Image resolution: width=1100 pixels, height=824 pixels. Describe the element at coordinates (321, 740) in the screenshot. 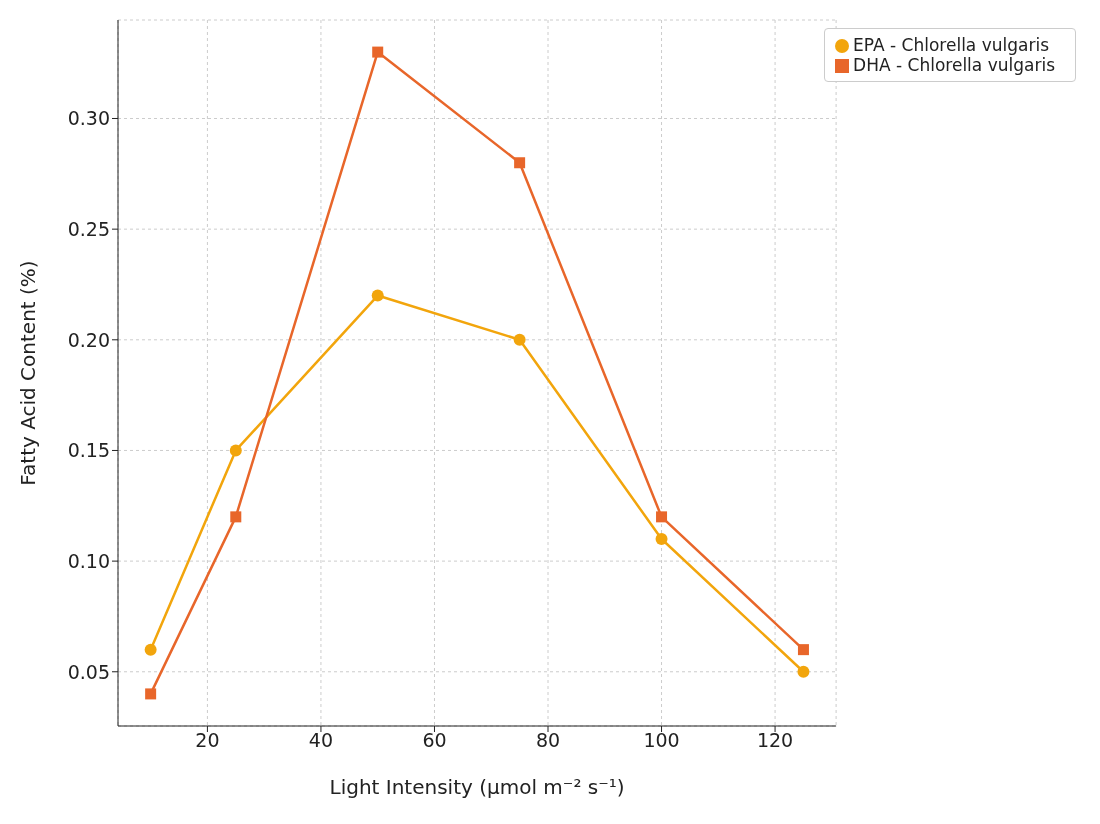

I see `x-tick-label: 40` at that location.